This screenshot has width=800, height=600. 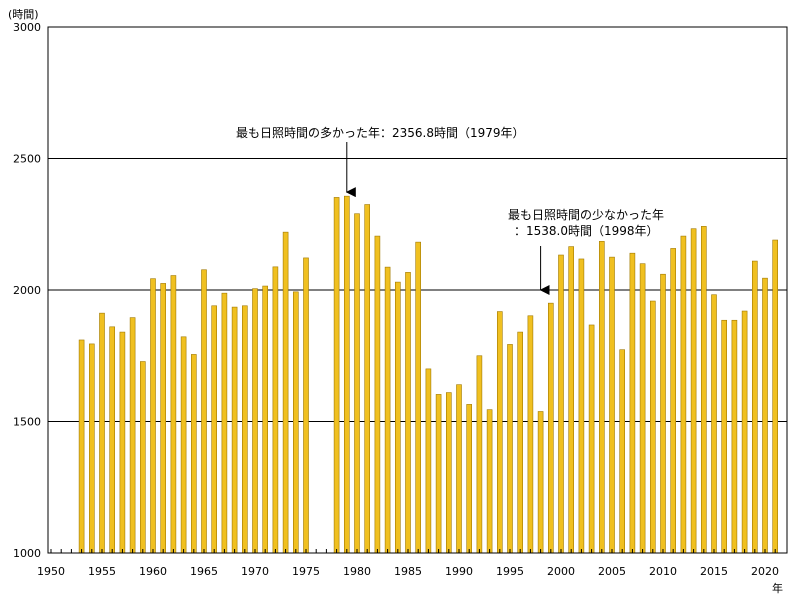 What do you see at coordinates (102, 571) in the screenshot?
I see `x-tick-label: 1955` at bounding box center [102, 571].